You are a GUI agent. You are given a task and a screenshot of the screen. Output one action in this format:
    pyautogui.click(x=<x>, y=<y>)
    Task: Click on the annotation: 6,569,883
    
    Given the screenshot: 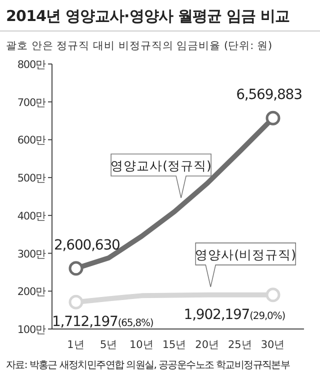 What is the action you would take?
    pyautogui.click(x=269, y=95)
    